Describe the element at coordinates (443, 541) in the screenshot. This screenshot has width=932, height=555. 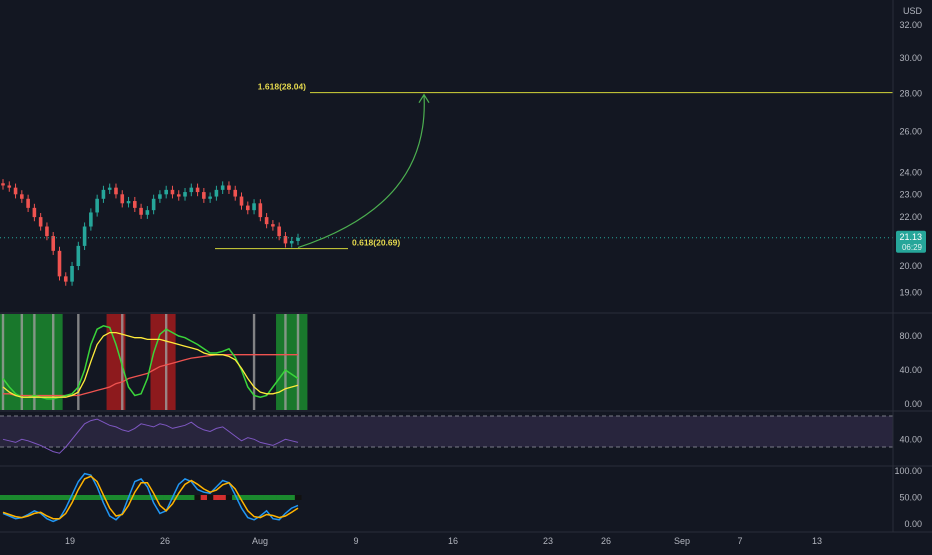
I see `time-axis: 19 26 Aug 9 16 23 26 Sep 7 13` at that location.